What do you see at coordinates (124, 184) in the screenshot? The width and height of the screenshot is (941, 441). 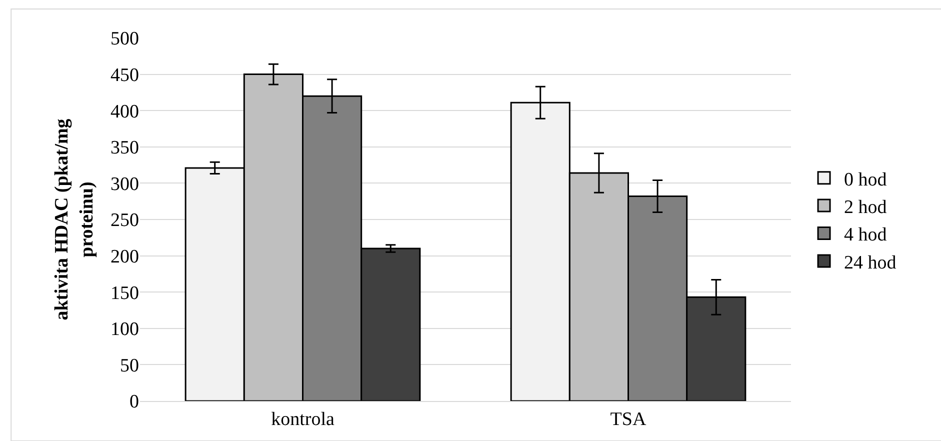 I see `y-tick-label: 300` at bounding box center [124, 184].